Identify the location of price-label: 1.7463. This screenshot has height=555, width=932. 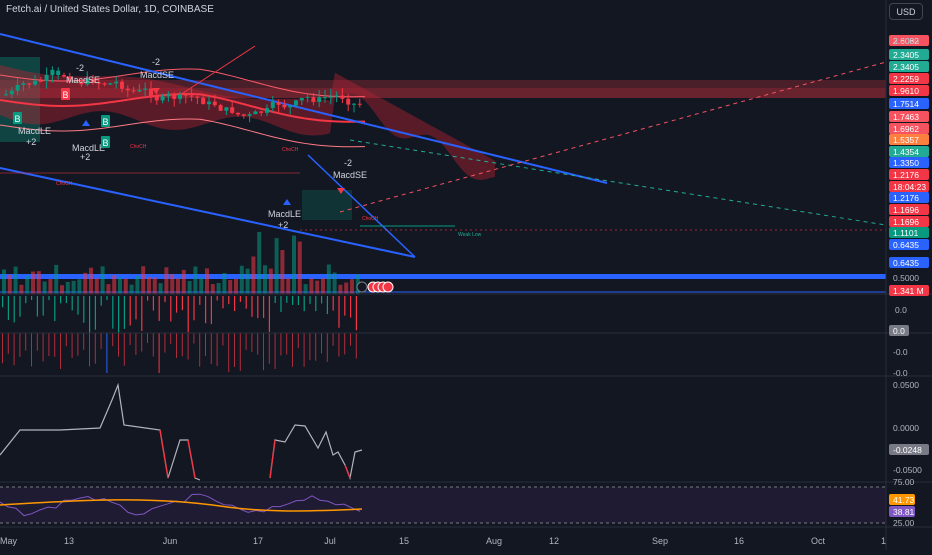
(906, 117).